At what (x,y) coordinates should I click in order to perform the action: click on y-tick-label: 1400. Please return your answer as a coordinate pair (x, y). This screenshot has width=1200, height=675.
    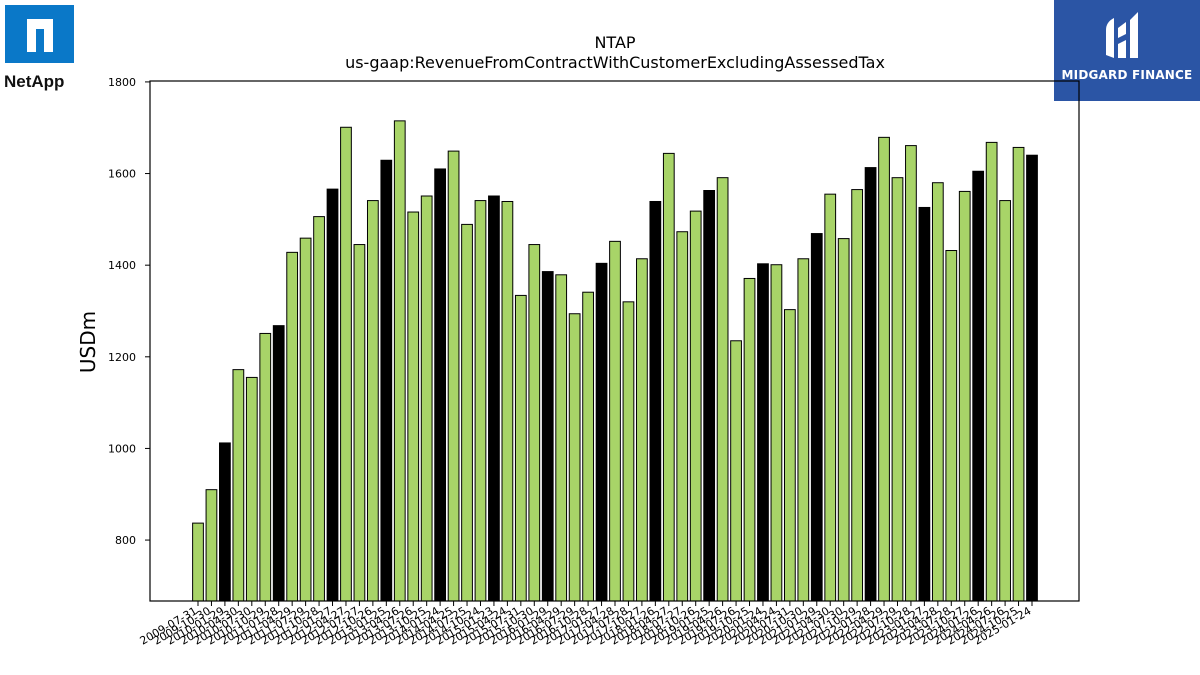
    Looking at the image, I should click on (122, 265).